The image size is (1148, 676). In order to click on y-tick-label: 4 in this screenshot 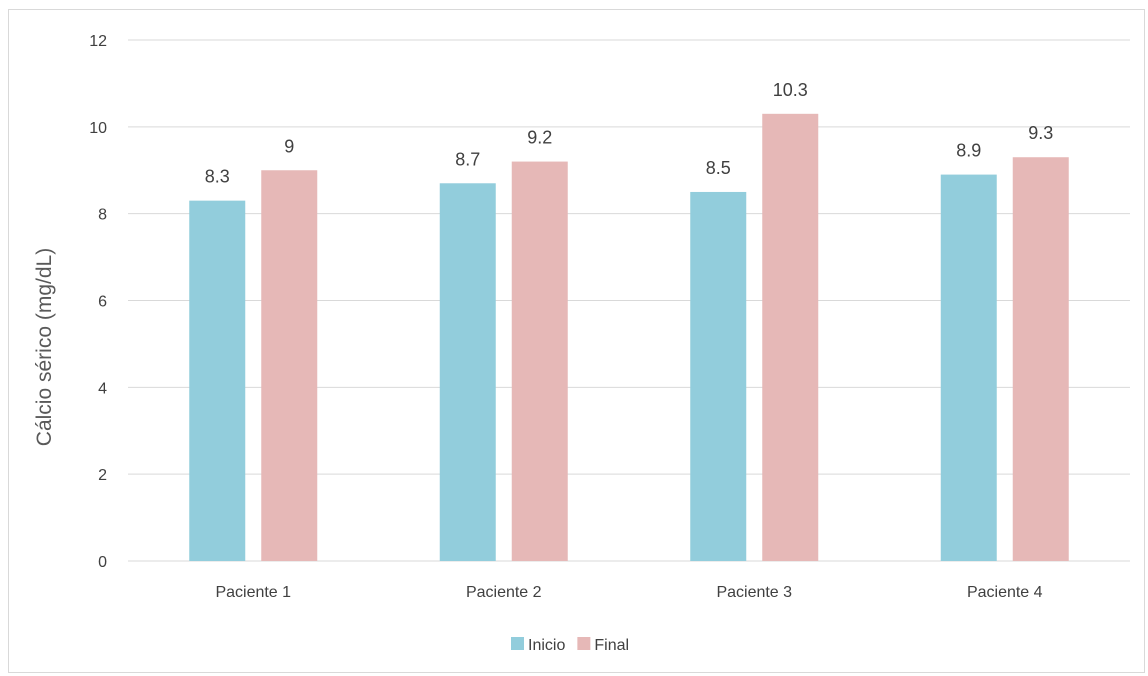, I will do `click(102, 388)`.